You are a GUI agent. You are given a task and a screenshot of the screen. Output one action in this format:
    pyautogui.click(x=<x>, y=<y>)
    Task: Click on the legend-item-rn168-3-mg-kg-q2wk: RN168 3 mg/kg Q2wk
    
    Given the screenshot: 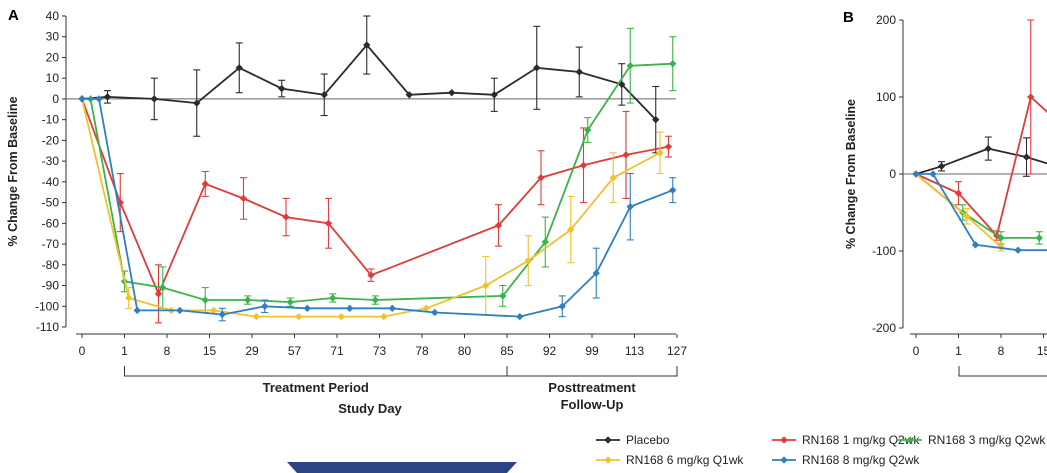 What is the action you would take?
    pyautogui.click(x=972, y=440)
    